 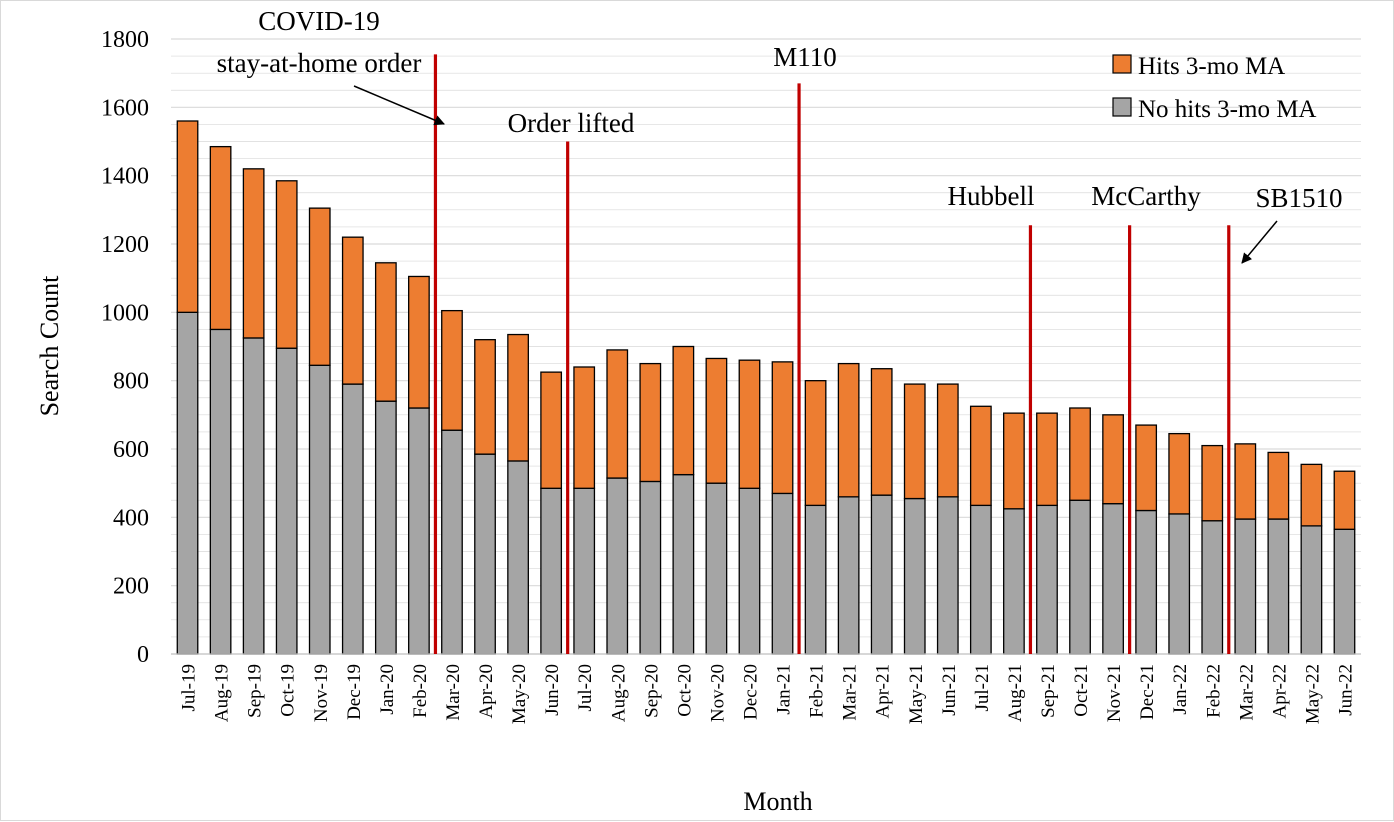 What do you see at coordinates (1345, 690) in the screenshot?
I see `x-tick-label: Jun-22` at bounding box center [1345, 690].